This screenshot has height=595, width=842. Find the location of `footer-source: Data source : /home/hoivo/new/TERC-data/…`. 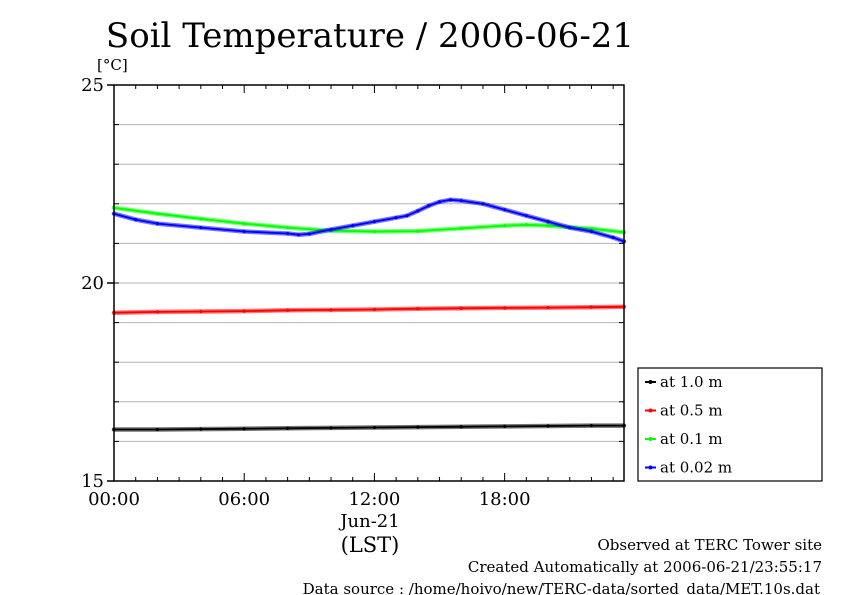

footer-source: Data source : /home/hoivo/new/TERC-data/… is located at coordinates (561, 587).